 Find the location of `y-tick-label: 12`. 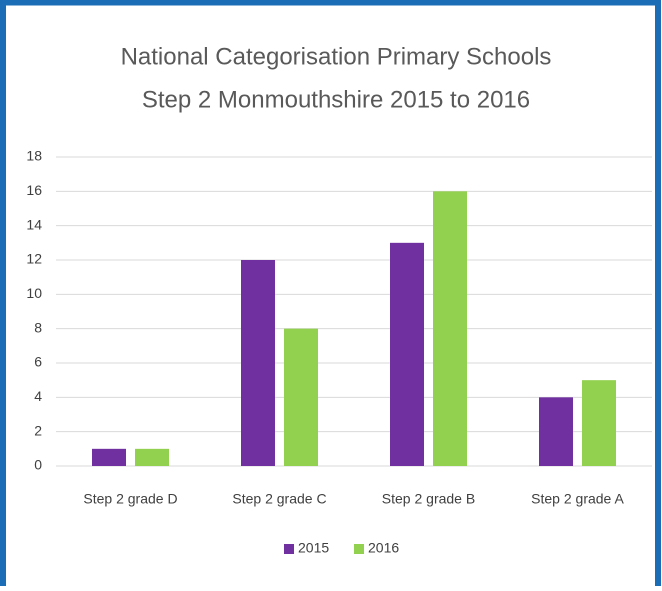

y-tick-label: 12 is located at coordinates (34, 259).